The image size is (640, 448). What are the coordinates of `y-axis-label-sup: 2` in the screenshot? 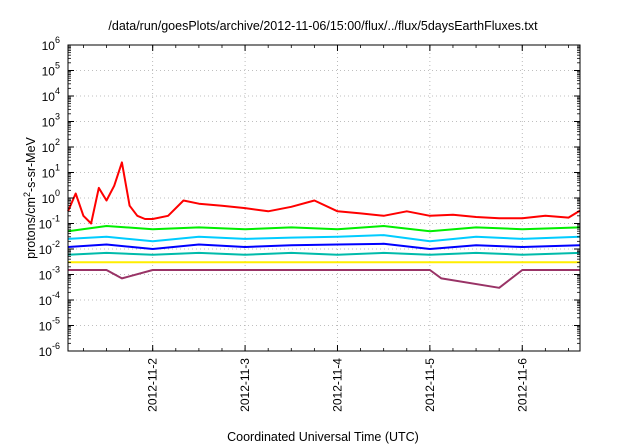 It's located at (27, 194).